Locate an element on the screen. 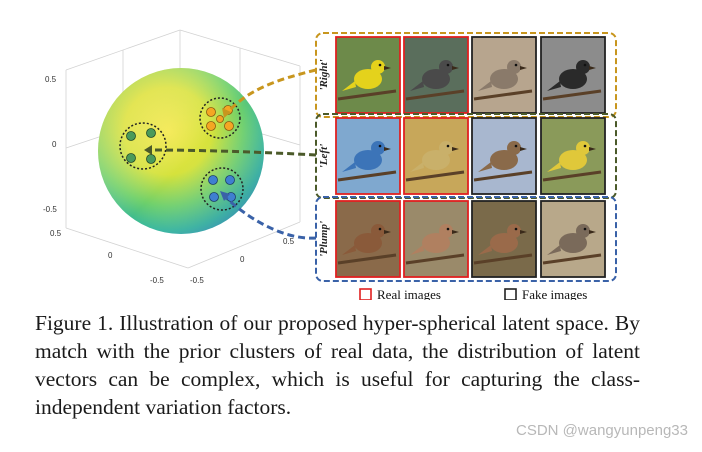 The height and width of the screenshot is (452, 702). image-row: 'Plump' is located at coordinates (466, 239).